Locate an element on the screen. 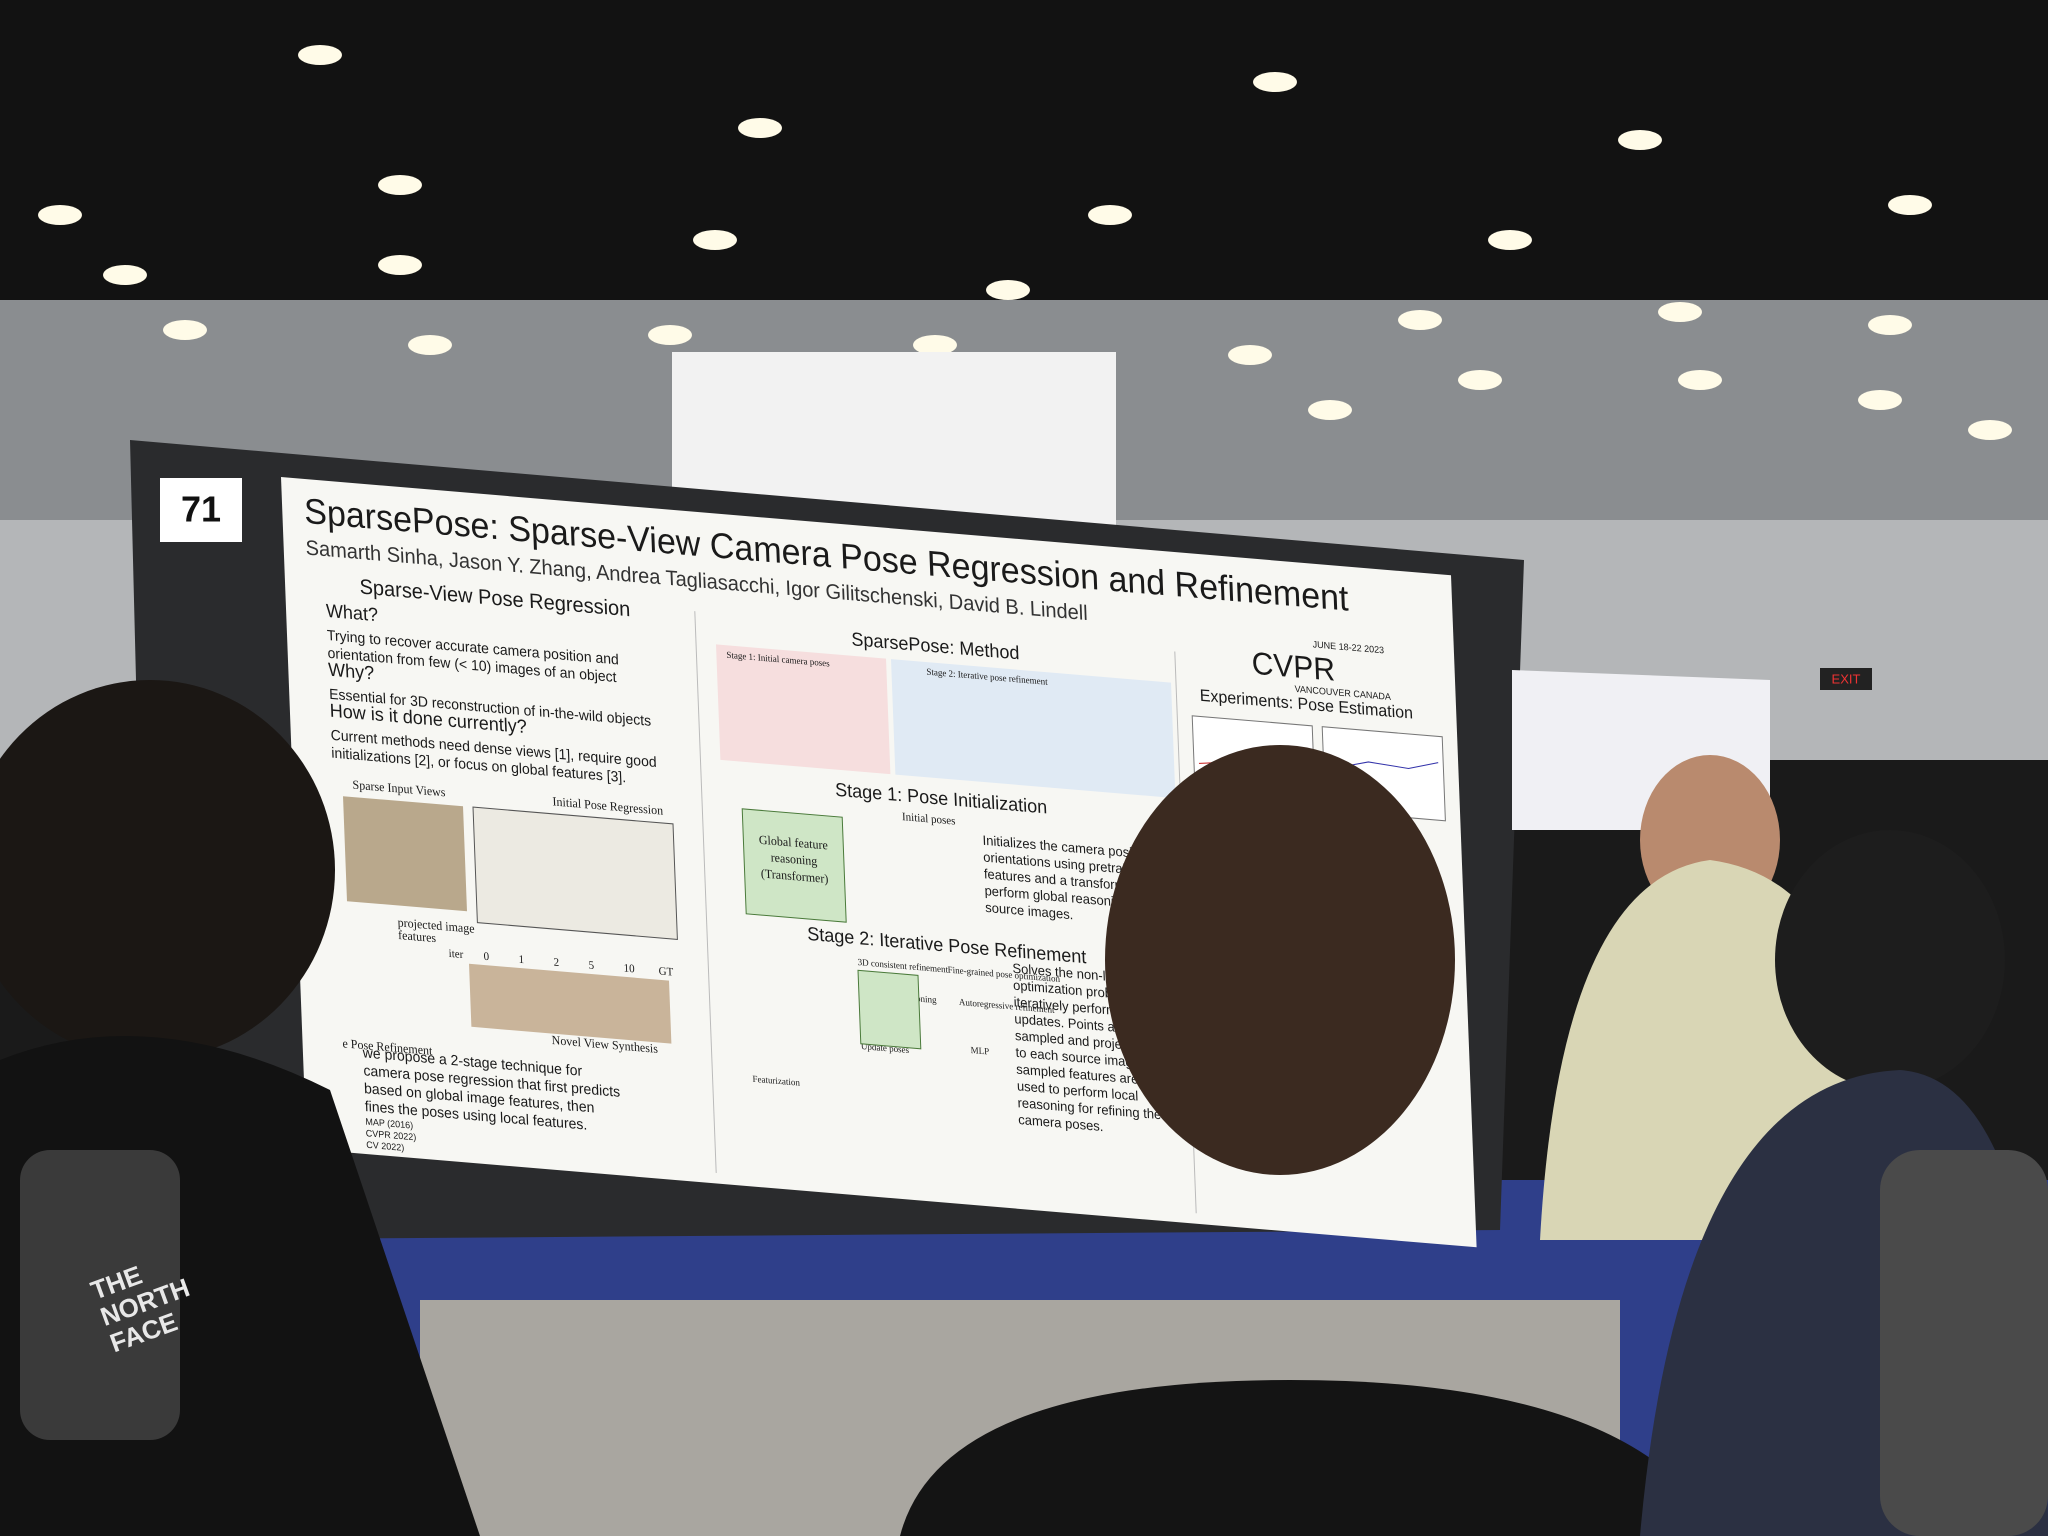 The image size is (2048, 1536). iteration-label: 5 is located at coordinates (591, 965).